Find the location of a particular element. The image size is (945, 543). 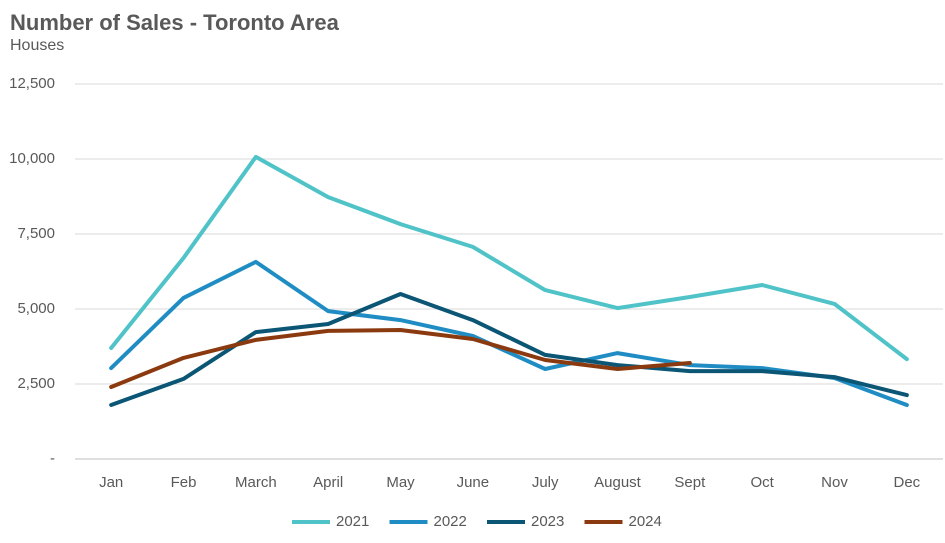

x-tick-label: May is located at coordinates (400, 482).